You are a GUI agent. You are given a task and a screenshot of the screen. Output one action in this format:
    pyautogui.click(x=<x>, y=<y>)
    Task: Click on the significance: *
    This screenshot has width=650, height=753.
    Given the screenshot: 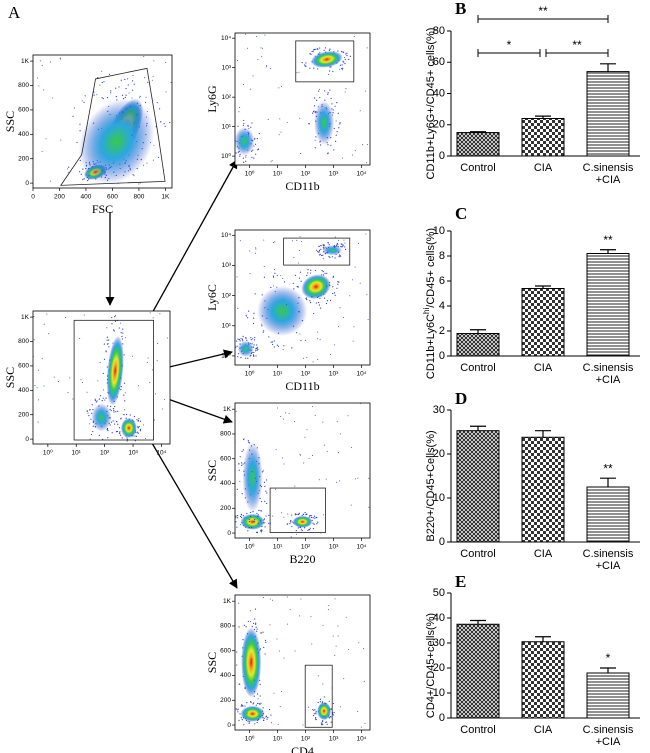 What is the action you would take?
    pyautogui.click(x=509, y=45)
    